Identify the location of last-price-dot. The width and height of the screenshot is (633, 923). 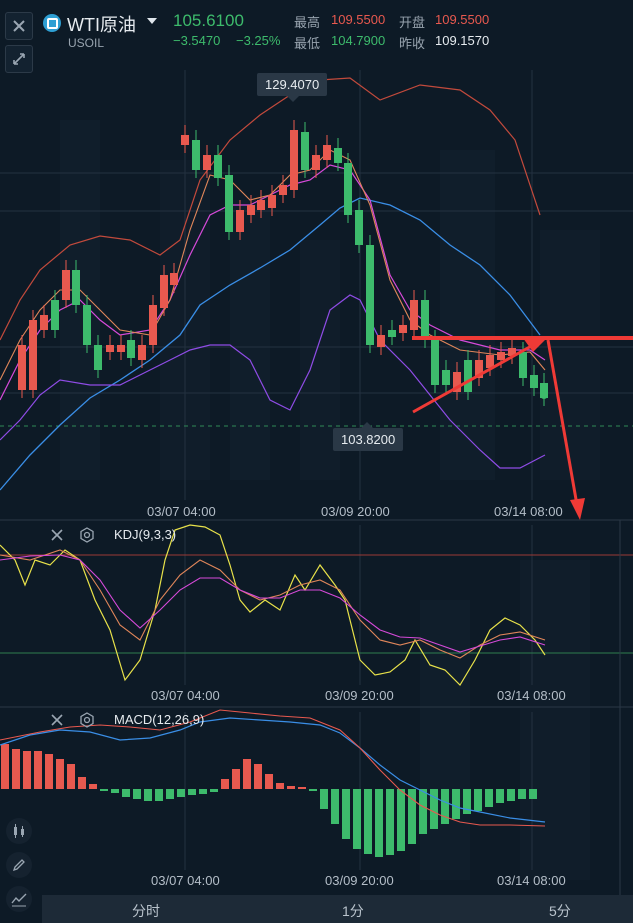
(544, 395).